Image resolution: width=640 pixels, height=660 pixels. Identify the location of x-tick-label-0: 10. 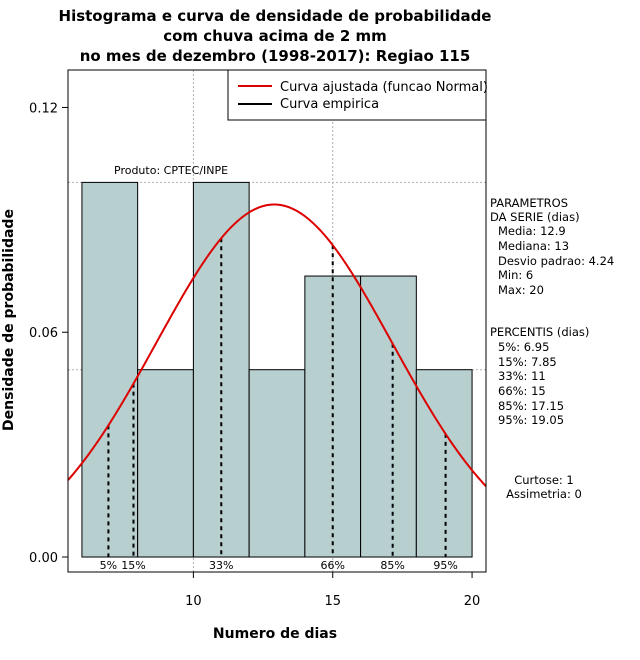
(193, 601).